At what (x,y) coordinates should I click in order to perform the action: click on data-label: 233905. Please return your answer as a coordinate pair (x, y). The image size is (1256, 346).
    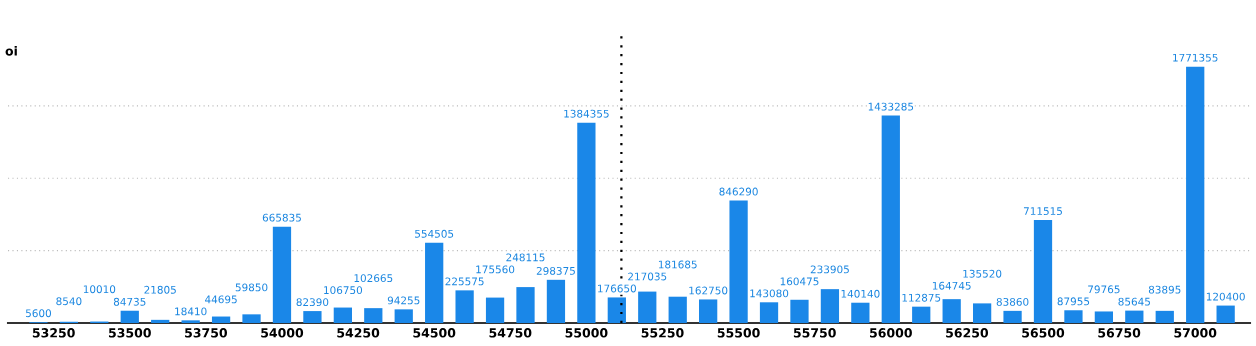
    Looking at the image, I should click on (829, 269).